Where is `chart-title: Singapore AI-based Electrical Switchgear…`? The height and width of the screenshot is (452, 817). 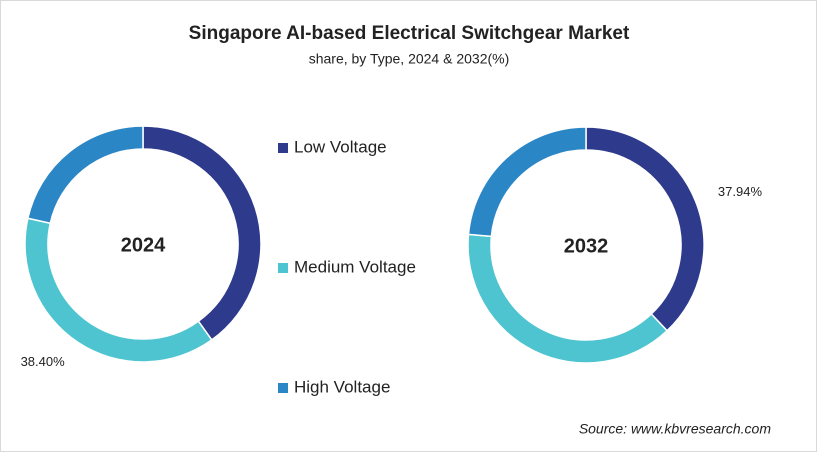 chart-title: Singapore AI-based Electrical Switchgear… is located at coordinates (409, 33).